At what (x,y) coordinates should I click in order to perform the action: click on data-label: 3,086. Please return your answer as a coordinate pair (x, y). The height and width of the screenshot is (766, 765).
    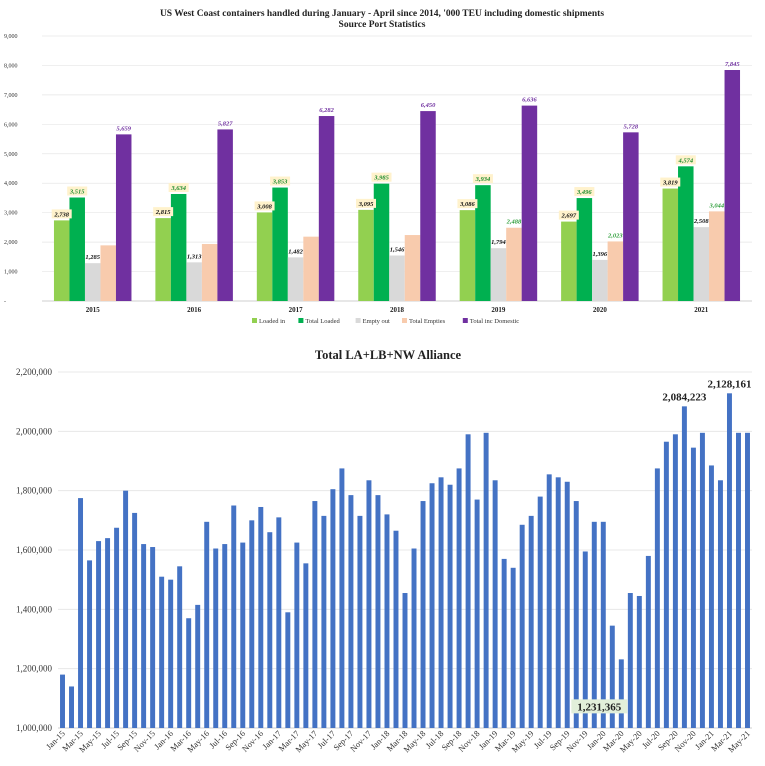
    Looking at the image, I should click on (467, 204).